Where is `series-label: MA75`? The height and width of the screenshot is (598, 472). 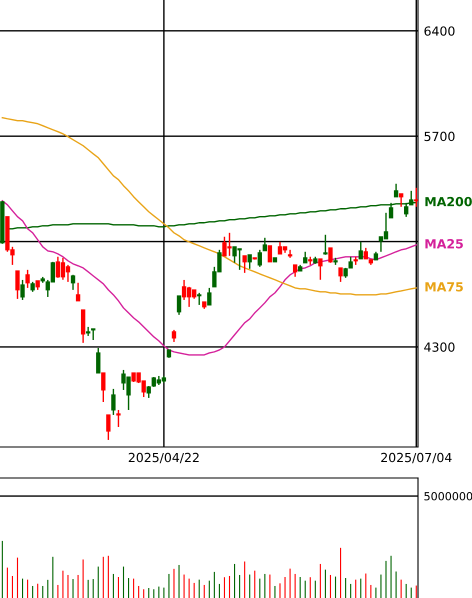
series-label: MA75 is located at coordinates (444, 287).